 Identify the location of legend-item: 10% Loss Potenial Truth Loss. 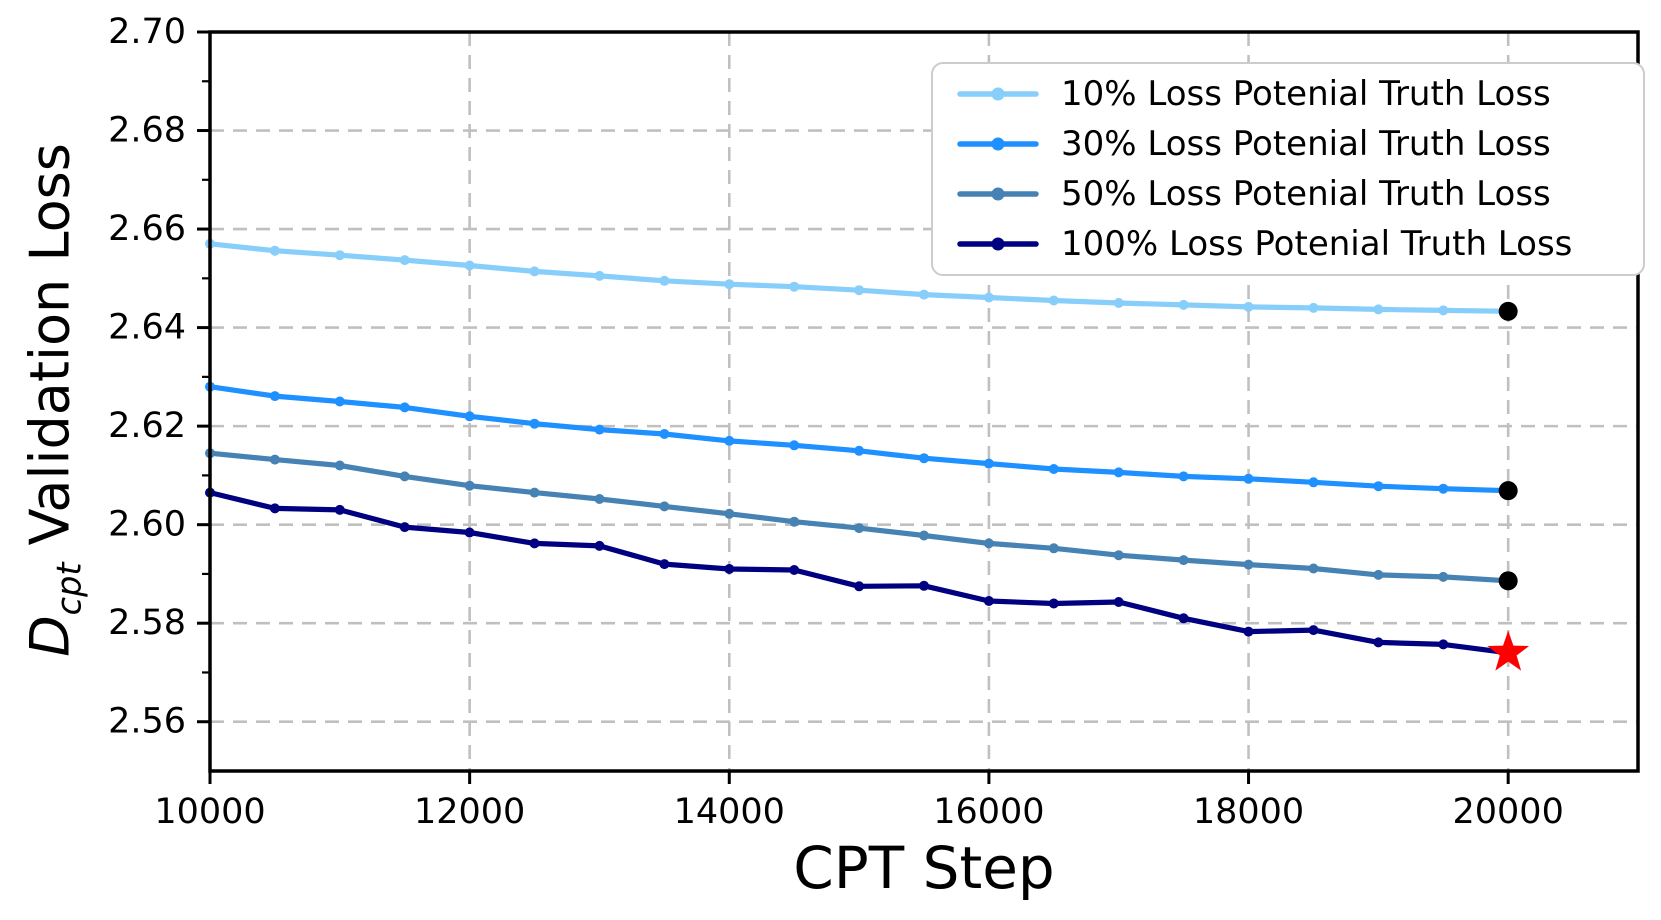
(1288, 94).